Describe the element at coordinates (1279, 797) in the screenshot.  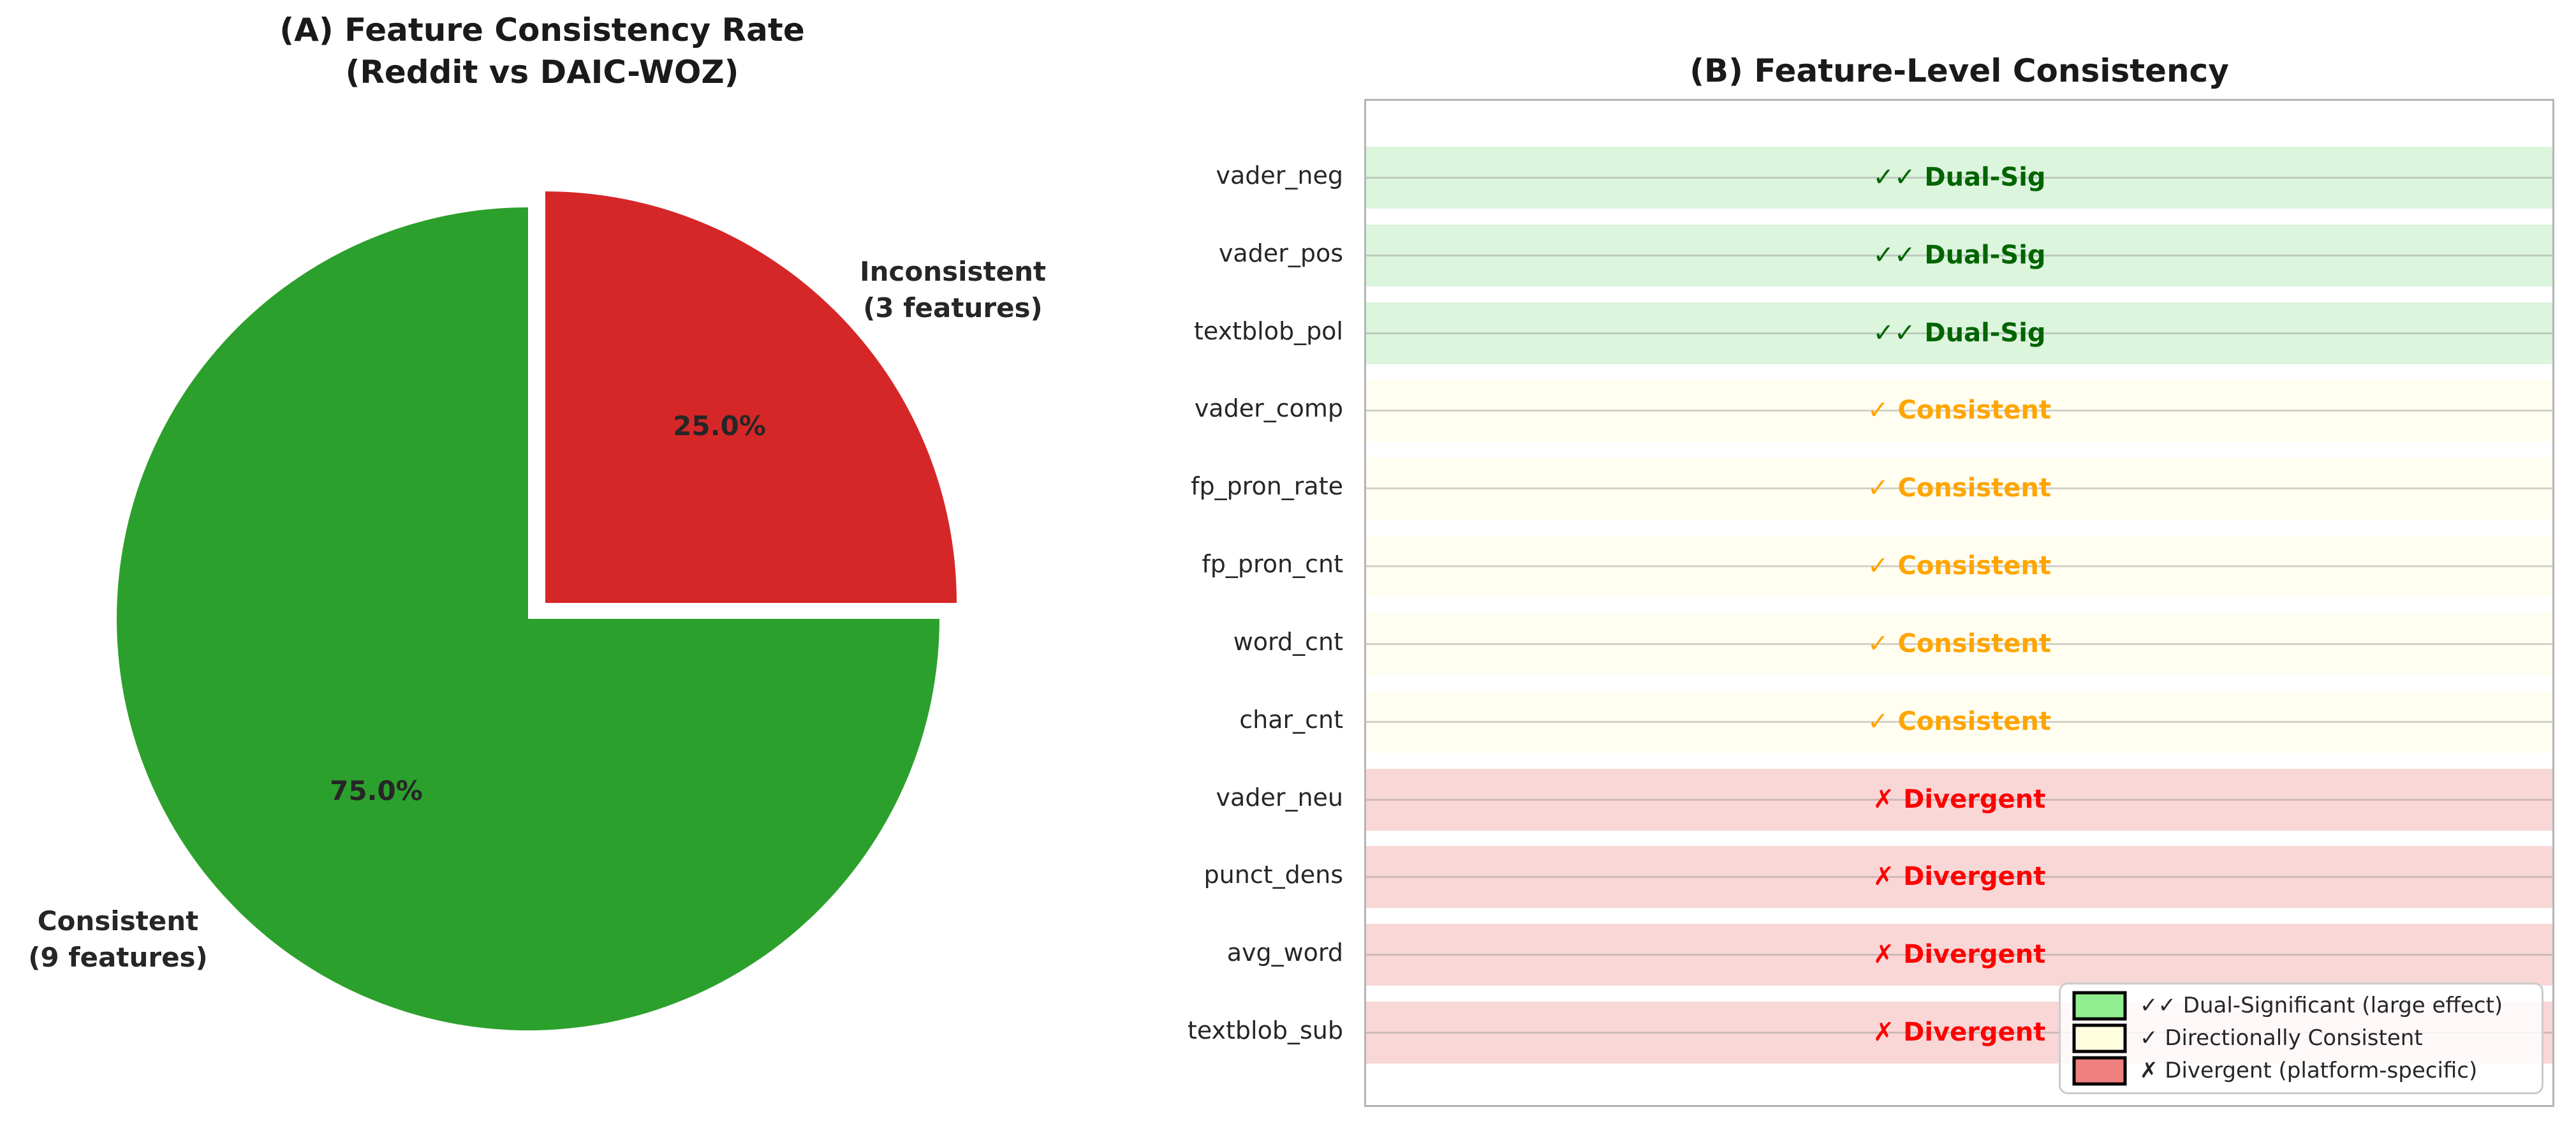
I see `ytick-label: vader_neu` at that location.